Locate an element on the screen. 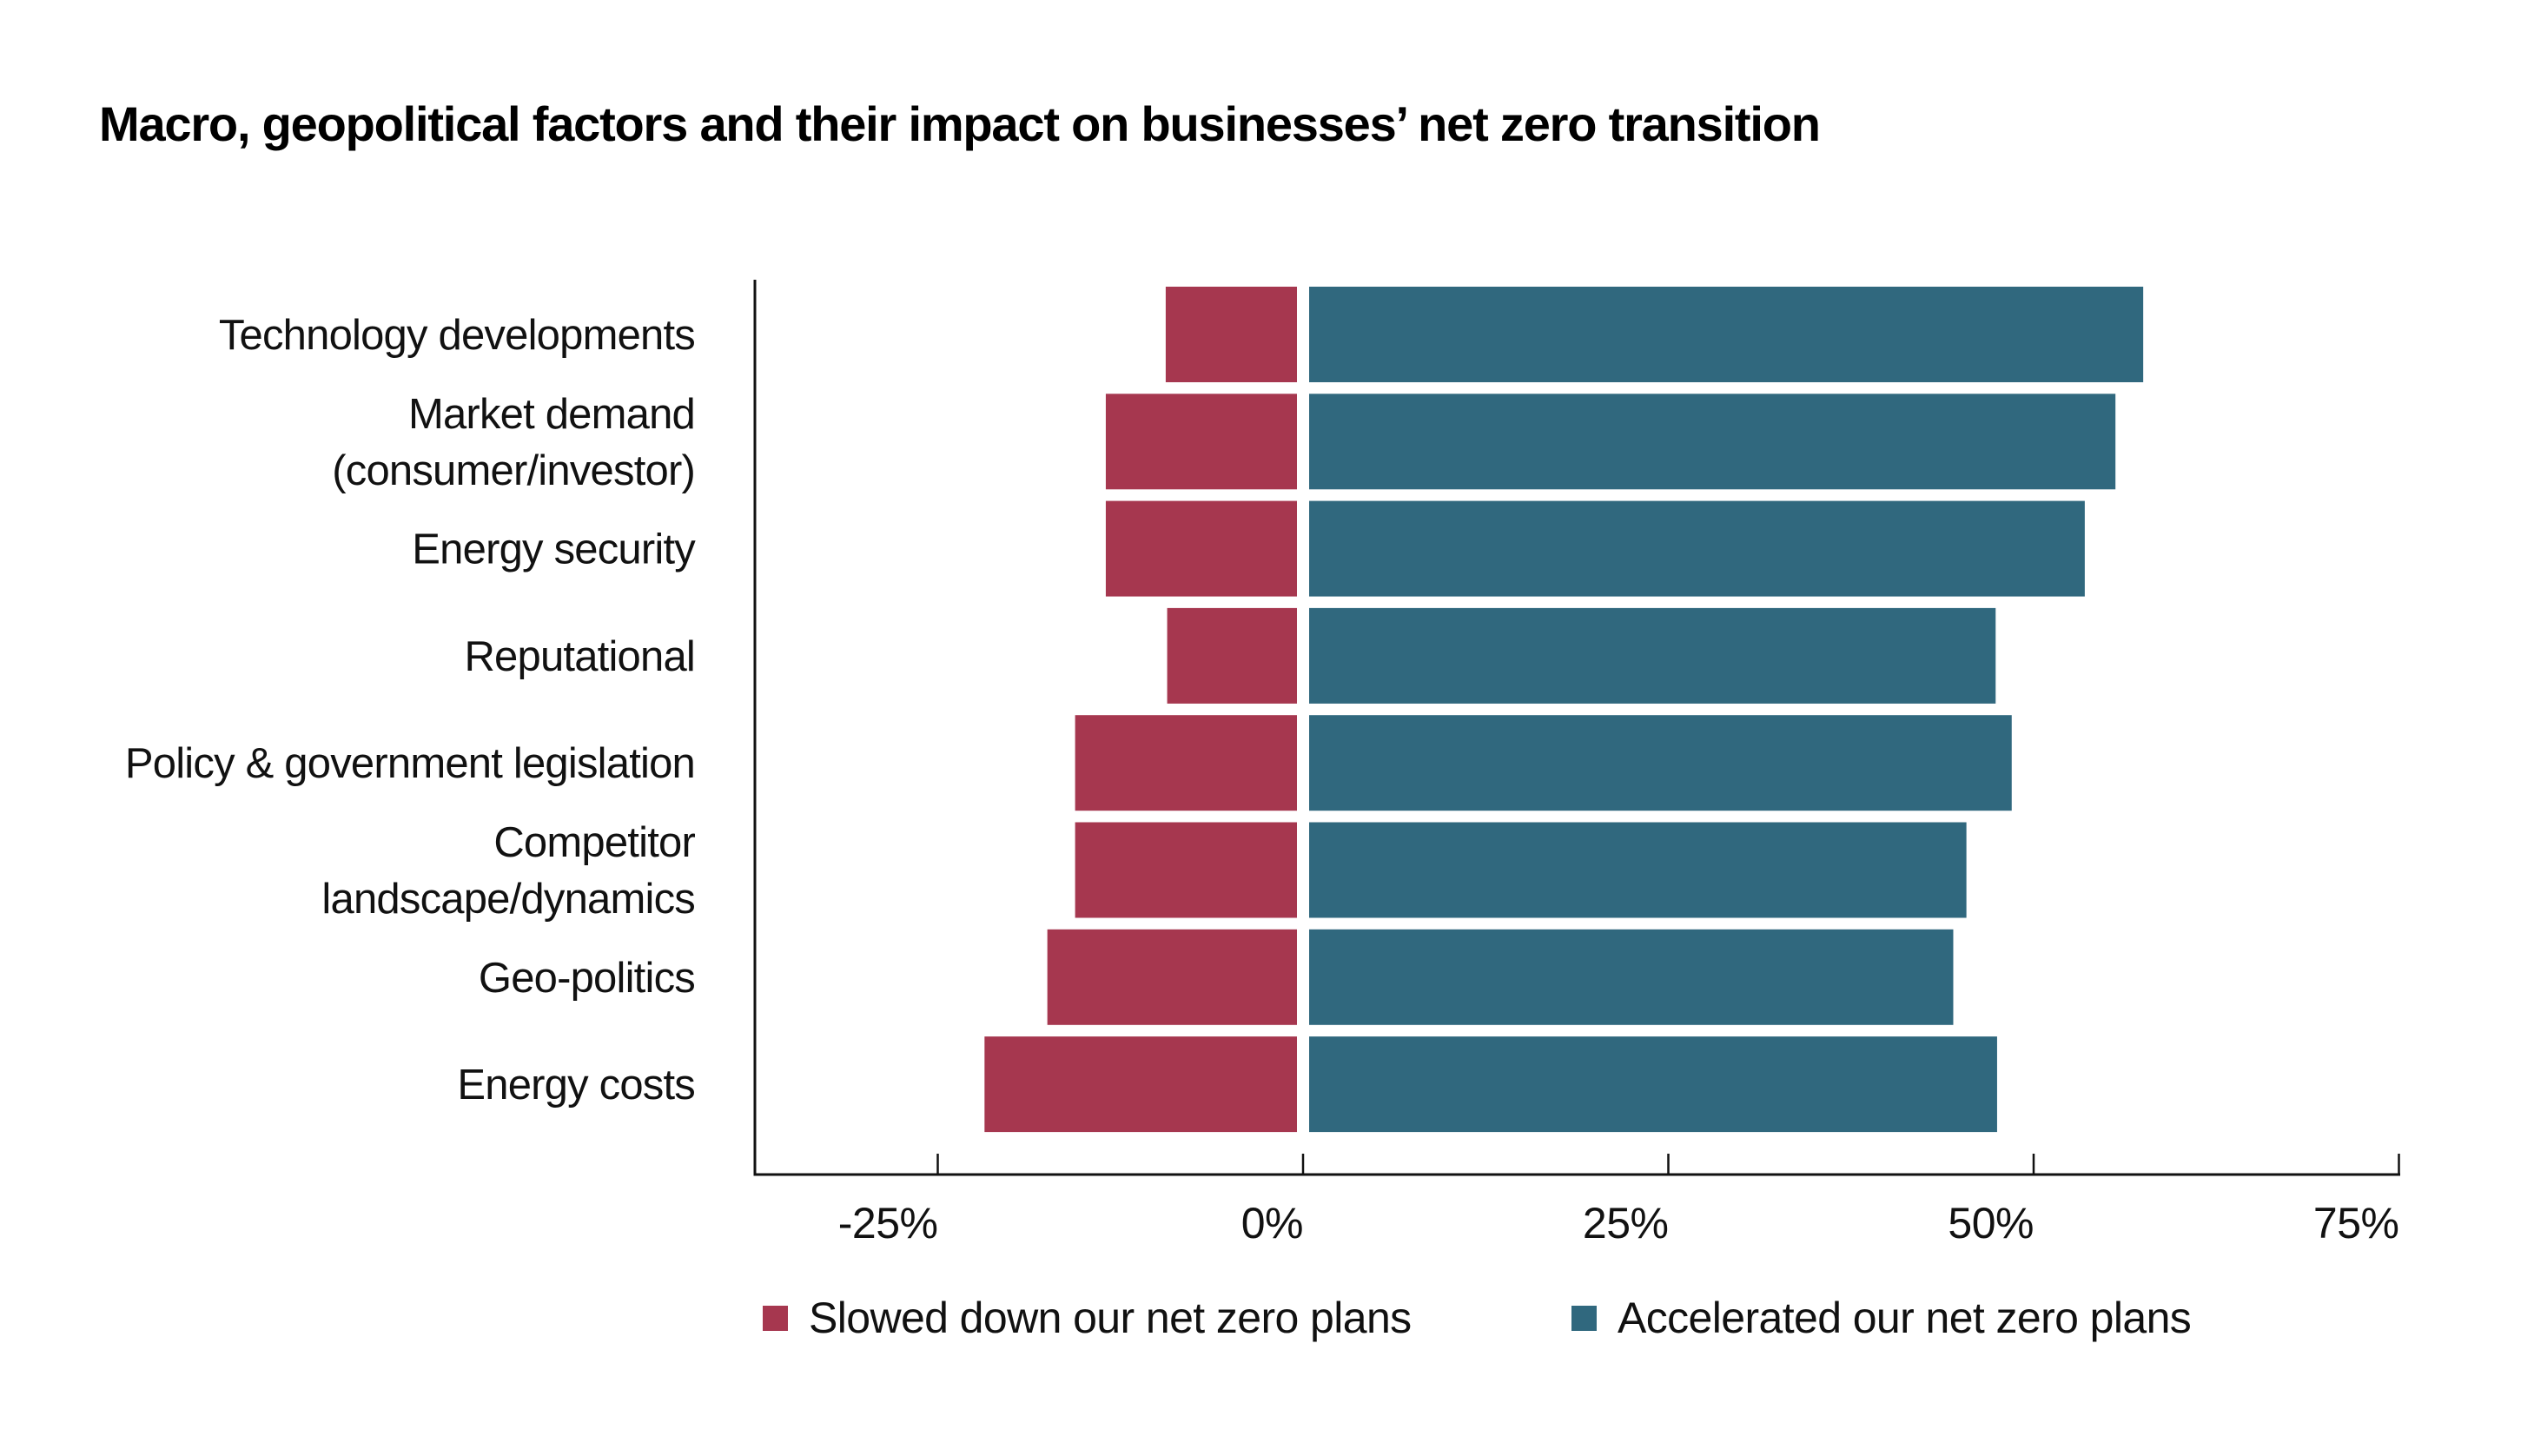 The width and height of the screenshot is (2534, 1456). legend-item-accelerated: Accelerated our net zero plans is located at coordinates (1881, 1318).